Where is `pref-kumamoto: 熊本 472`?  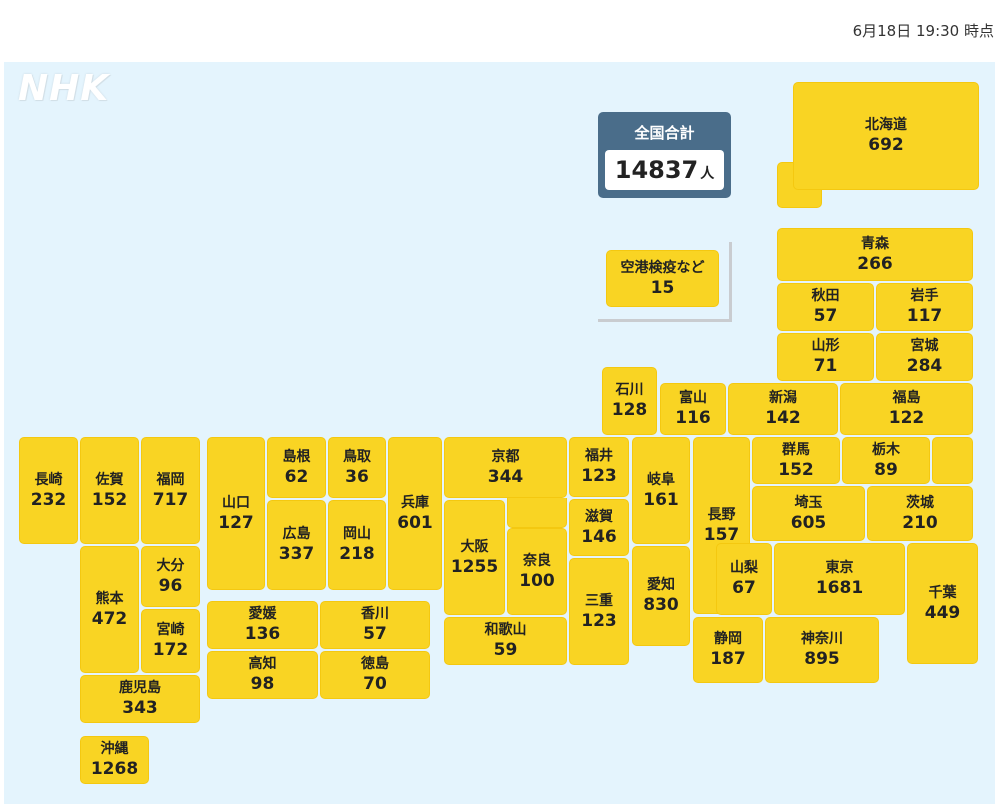
pref-kumamoto: 熊本 472 is located at coordinates (109, 609).